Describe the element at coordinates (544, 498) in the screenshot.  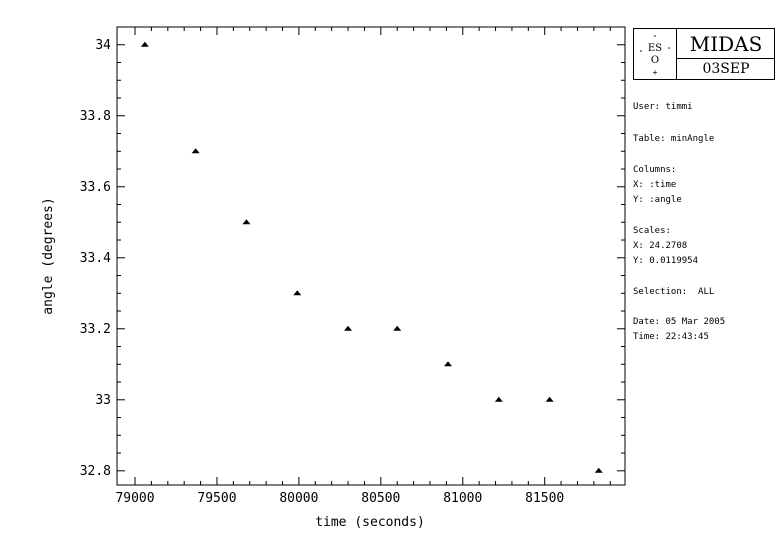
I see `x-tick-label: 81500` at that location.